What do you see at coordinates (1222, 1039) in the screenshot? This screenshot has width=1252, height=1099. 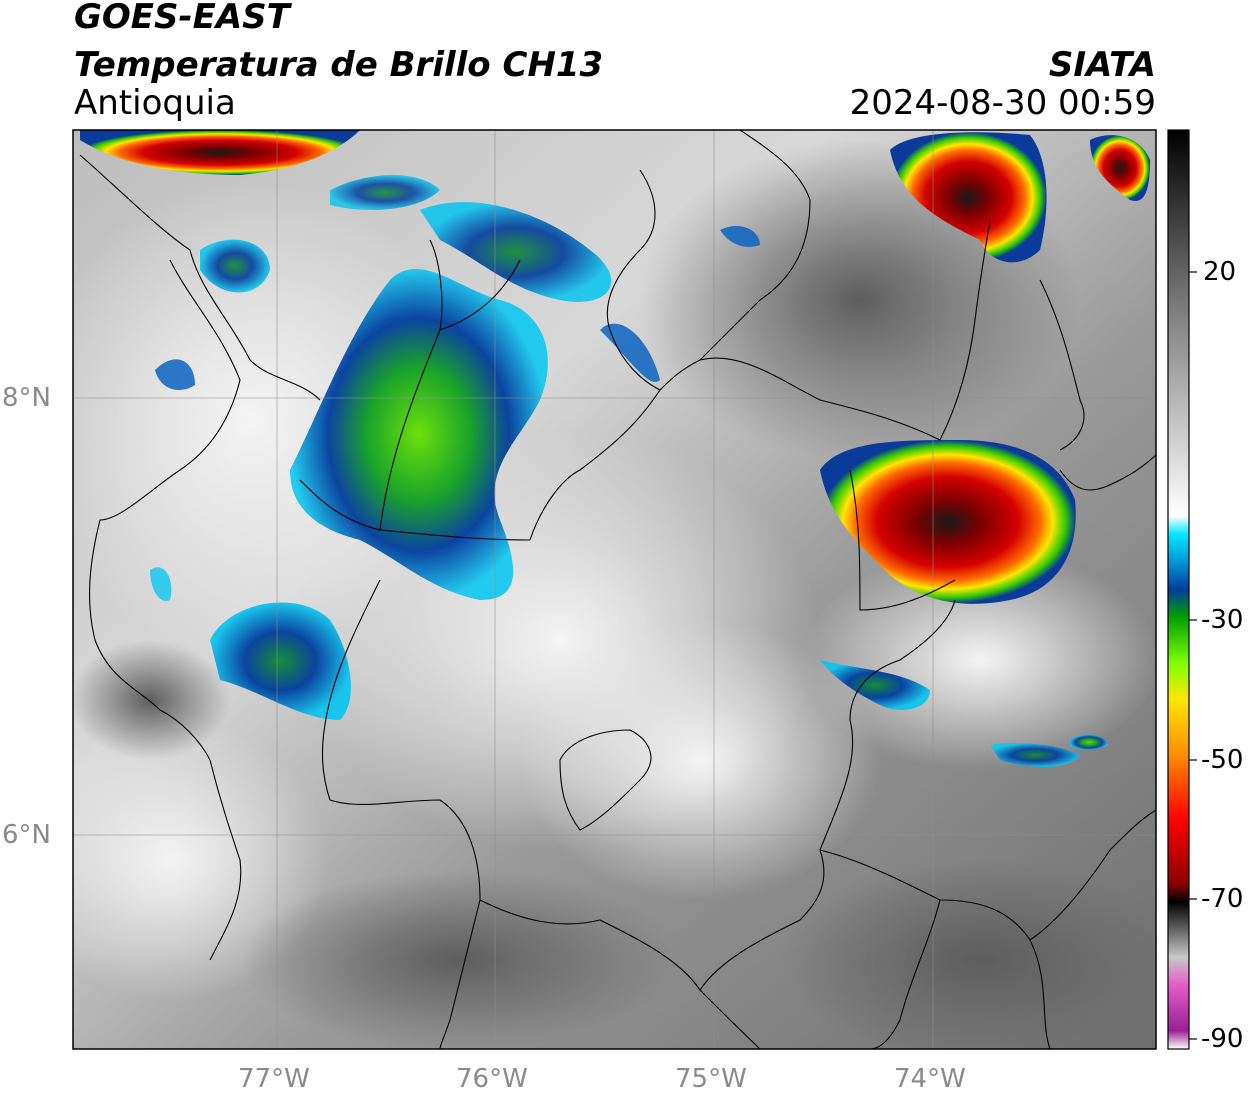 I see `colorbar-label: -90` at bounding box center [1222, 1039].